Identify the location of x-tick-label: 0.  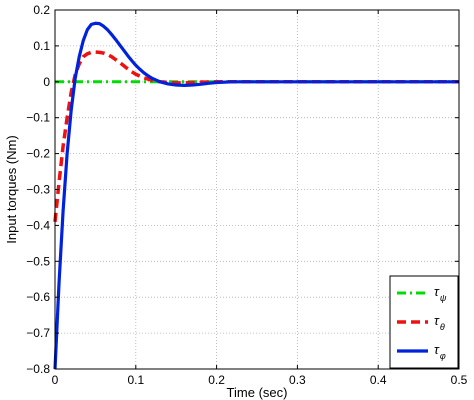
(55, 380).